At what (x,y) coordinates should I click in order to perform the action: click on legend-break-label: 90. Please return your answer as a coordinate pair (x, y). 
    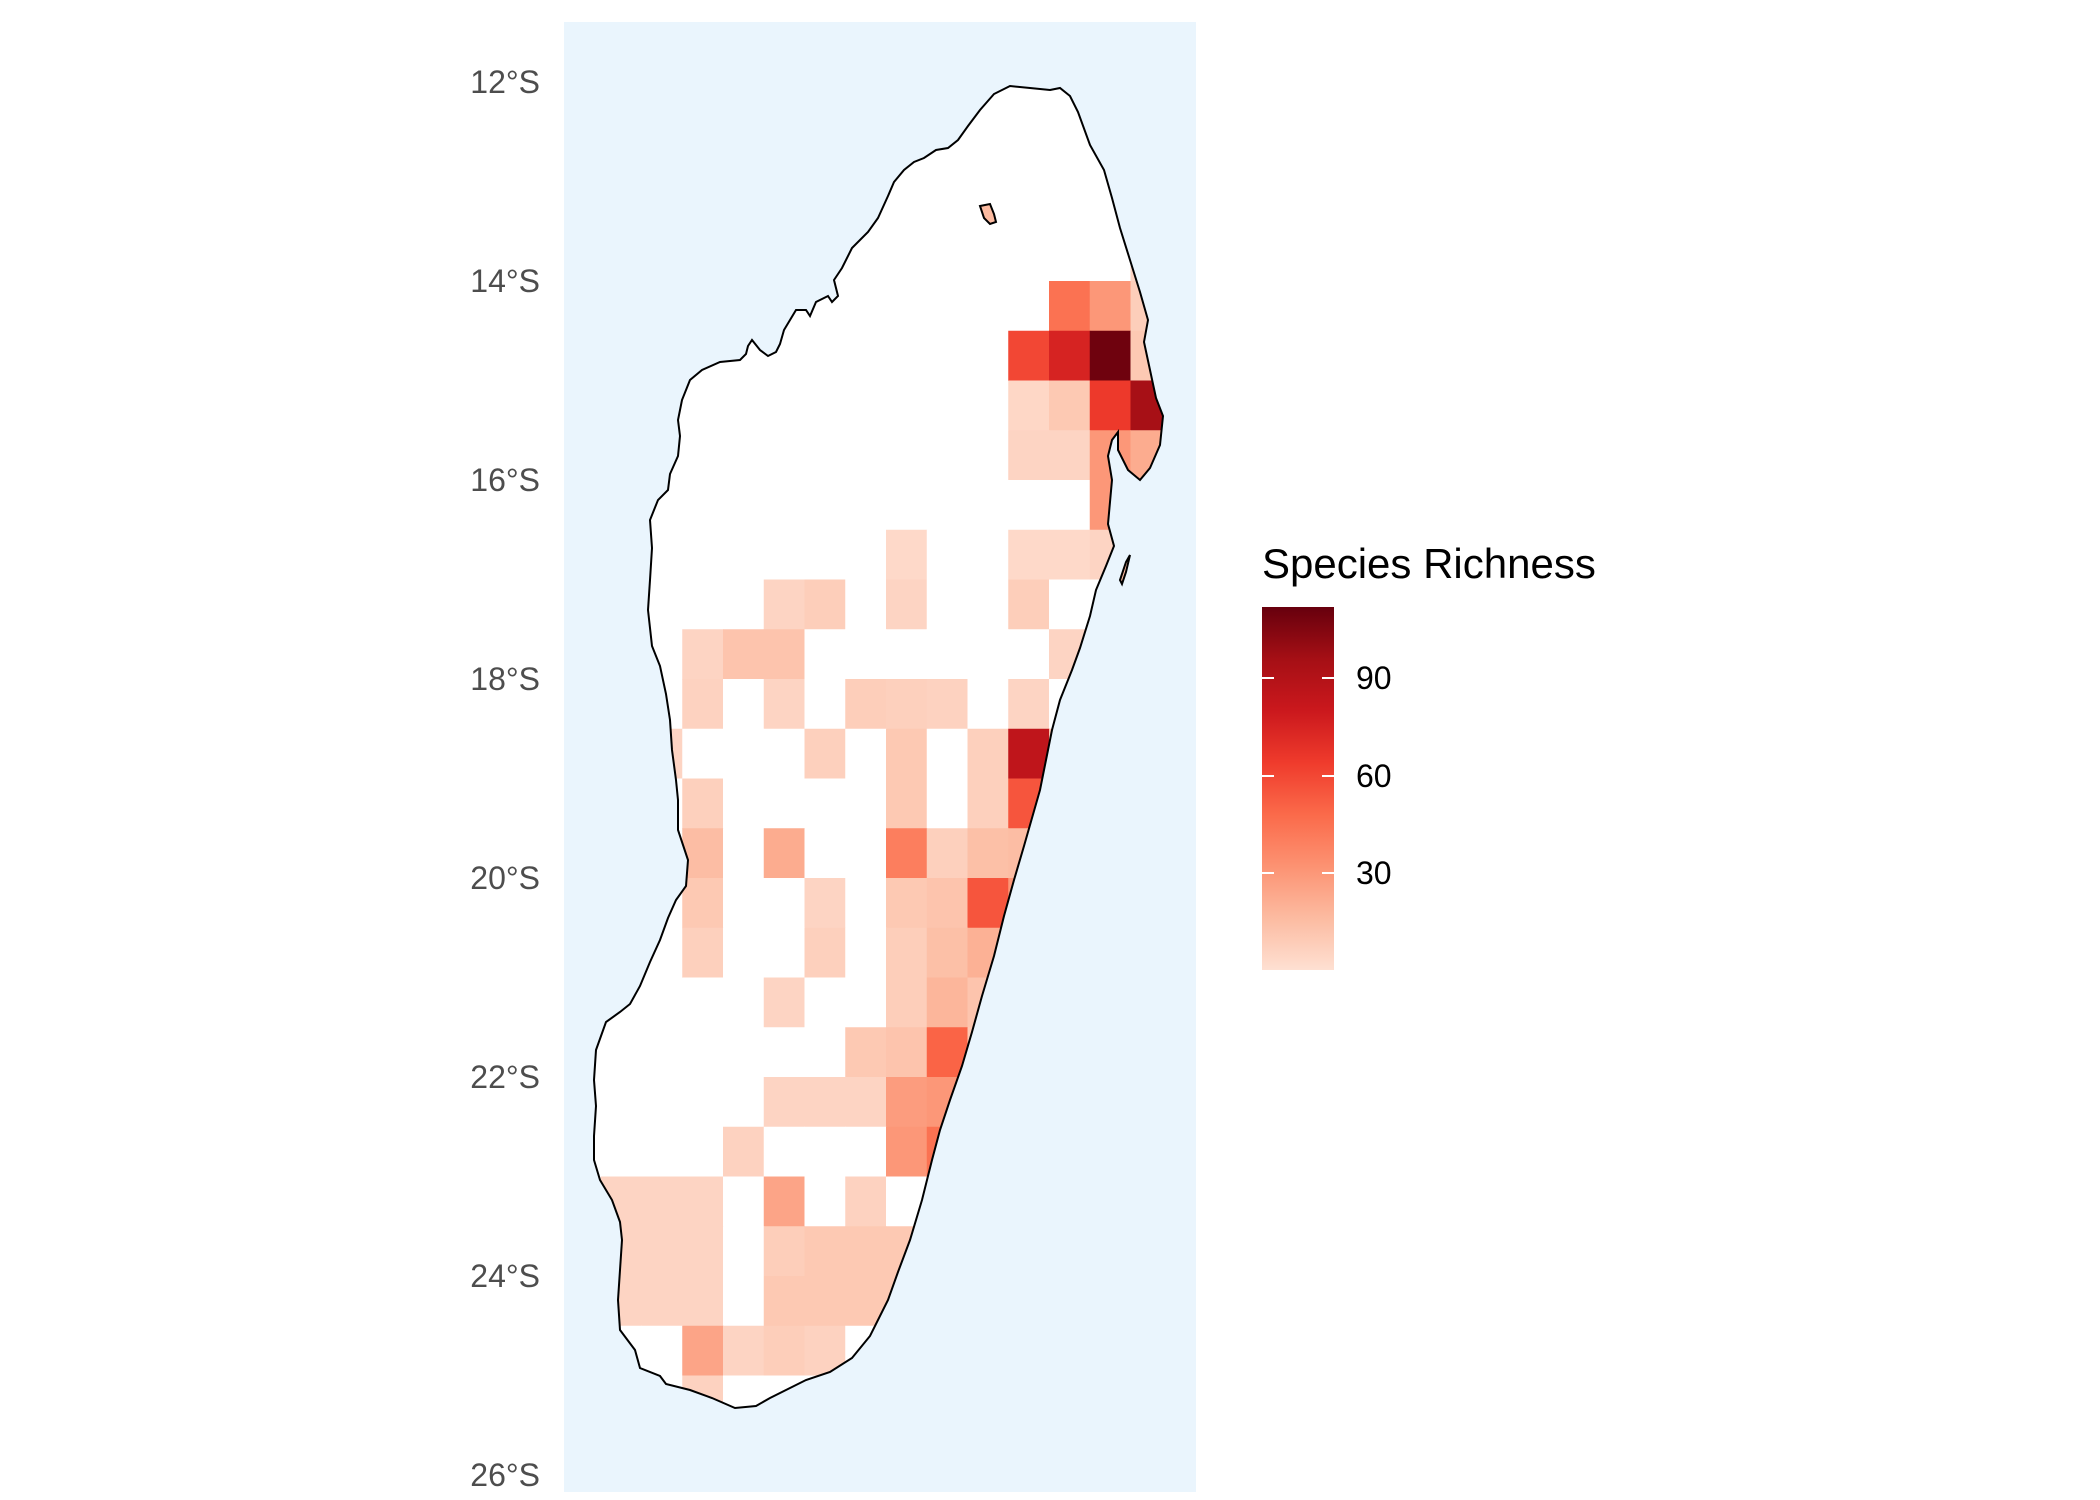
    Looking at the image, I should click on (1374, 678).